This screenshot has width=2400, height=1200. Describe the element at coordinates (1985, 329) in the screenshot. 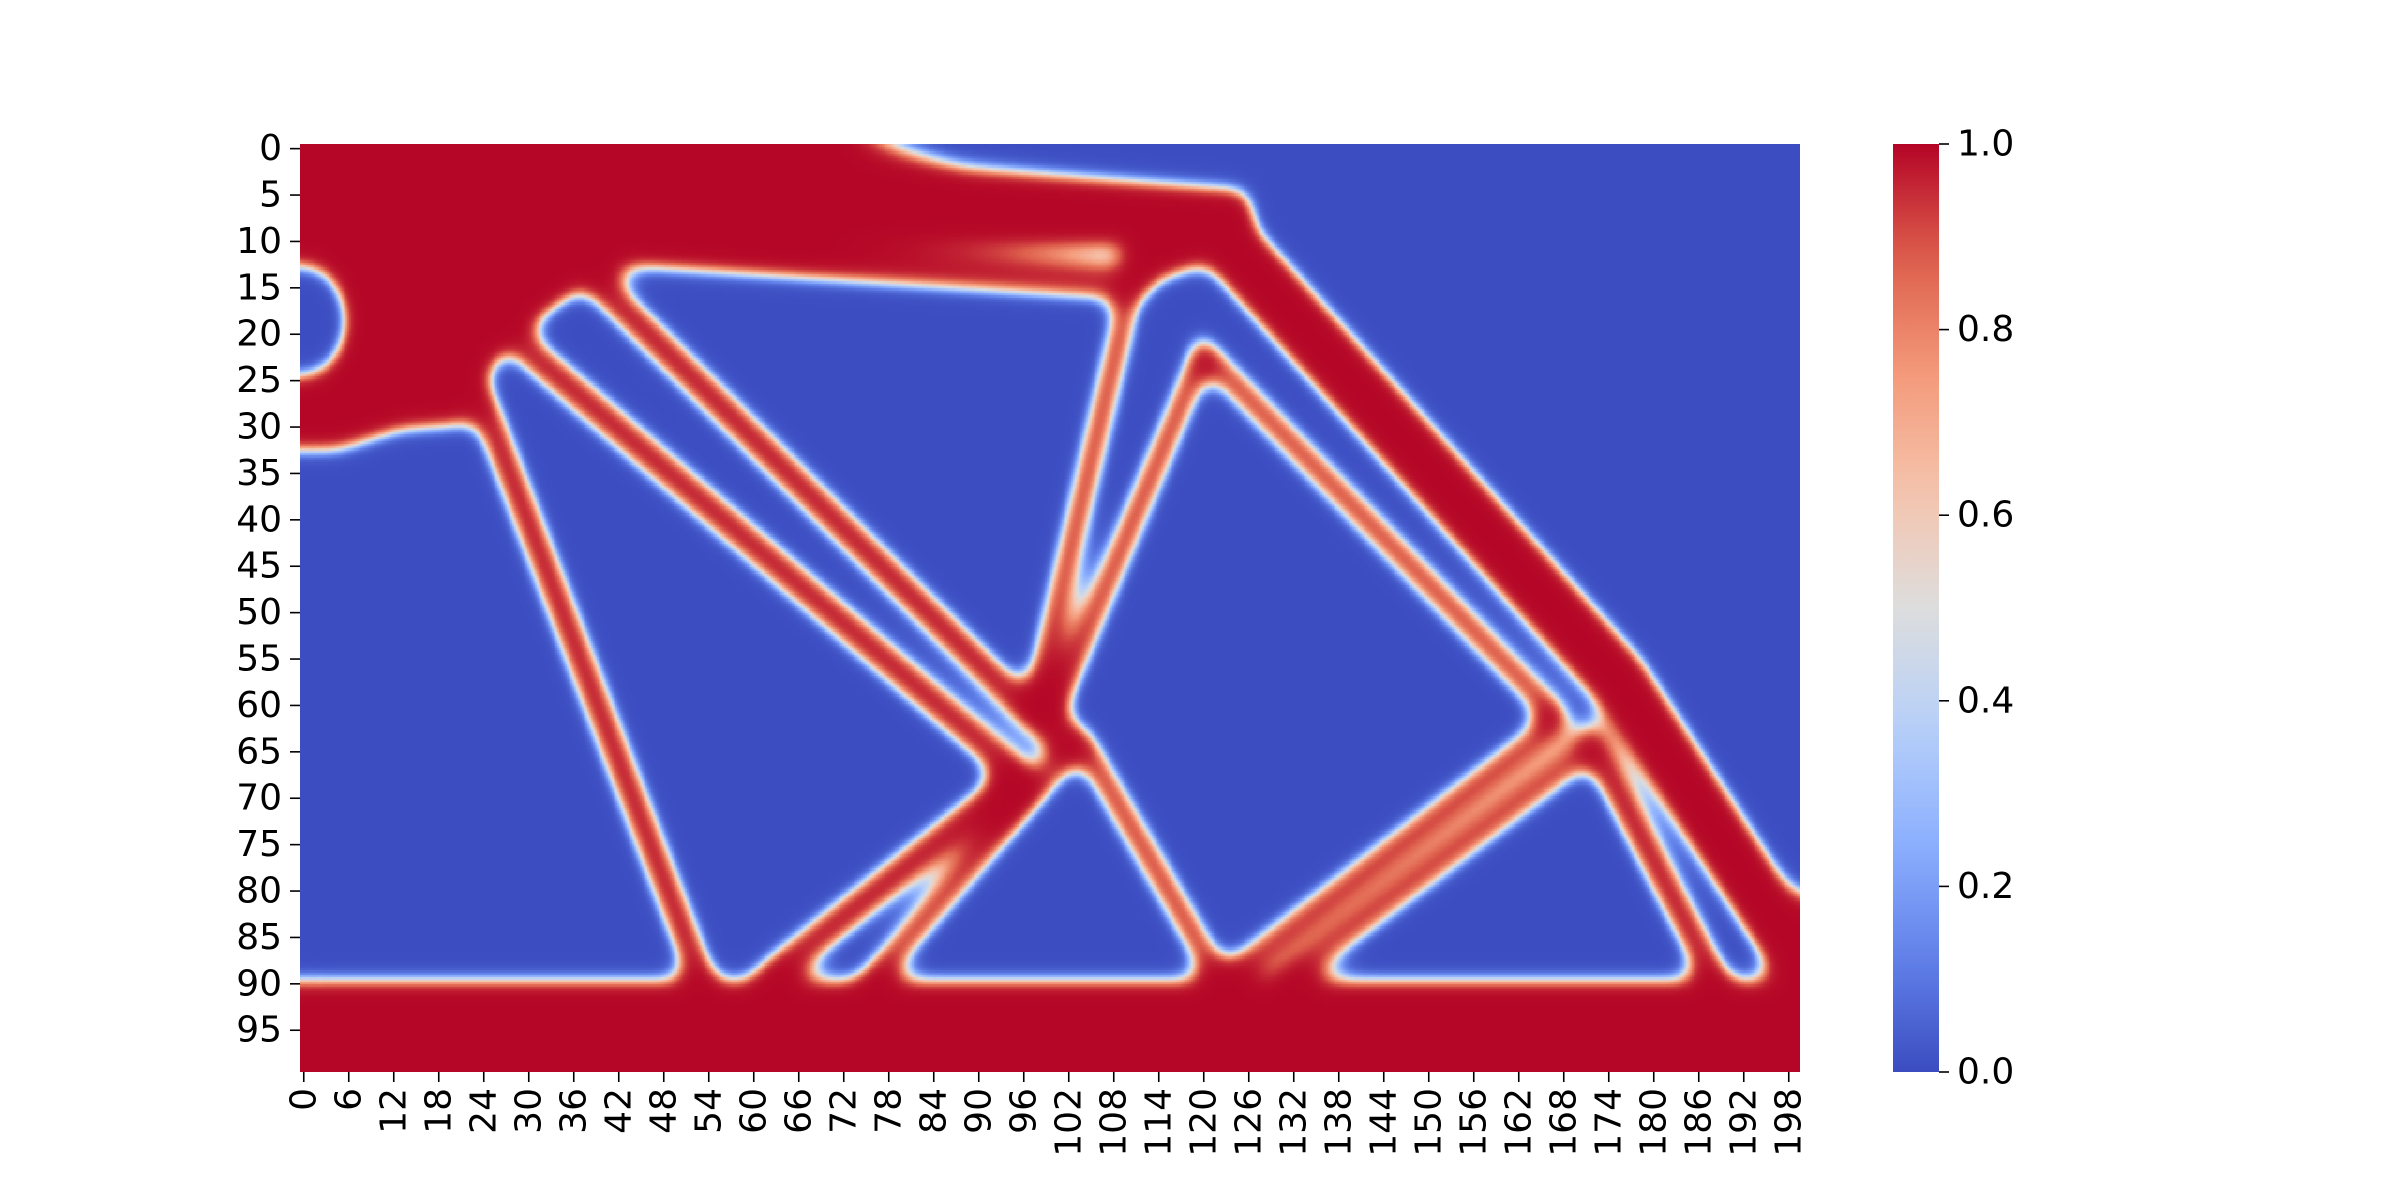

I see `colorbar-tick-label: 0.8` at that location.